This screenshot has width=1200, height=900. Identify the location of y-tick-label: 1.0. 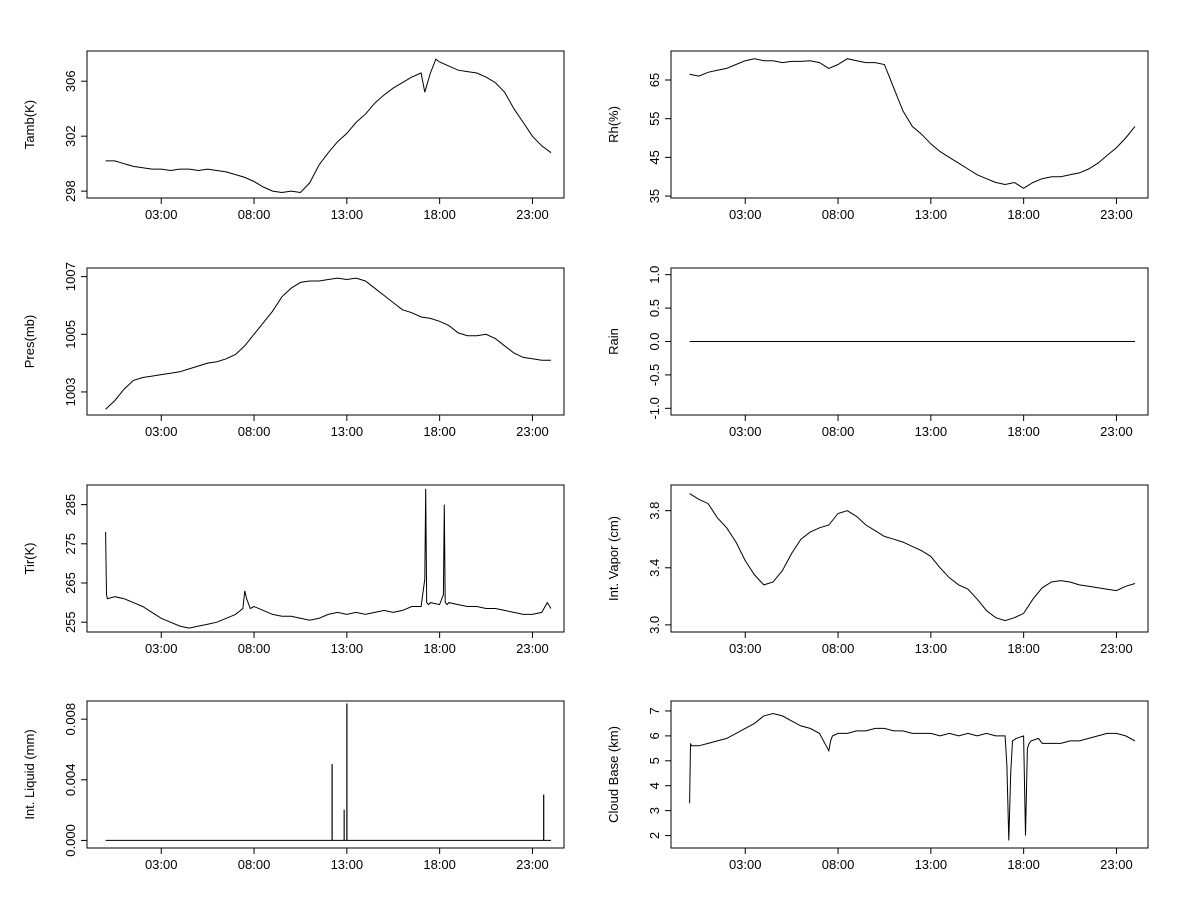
(654, 275).